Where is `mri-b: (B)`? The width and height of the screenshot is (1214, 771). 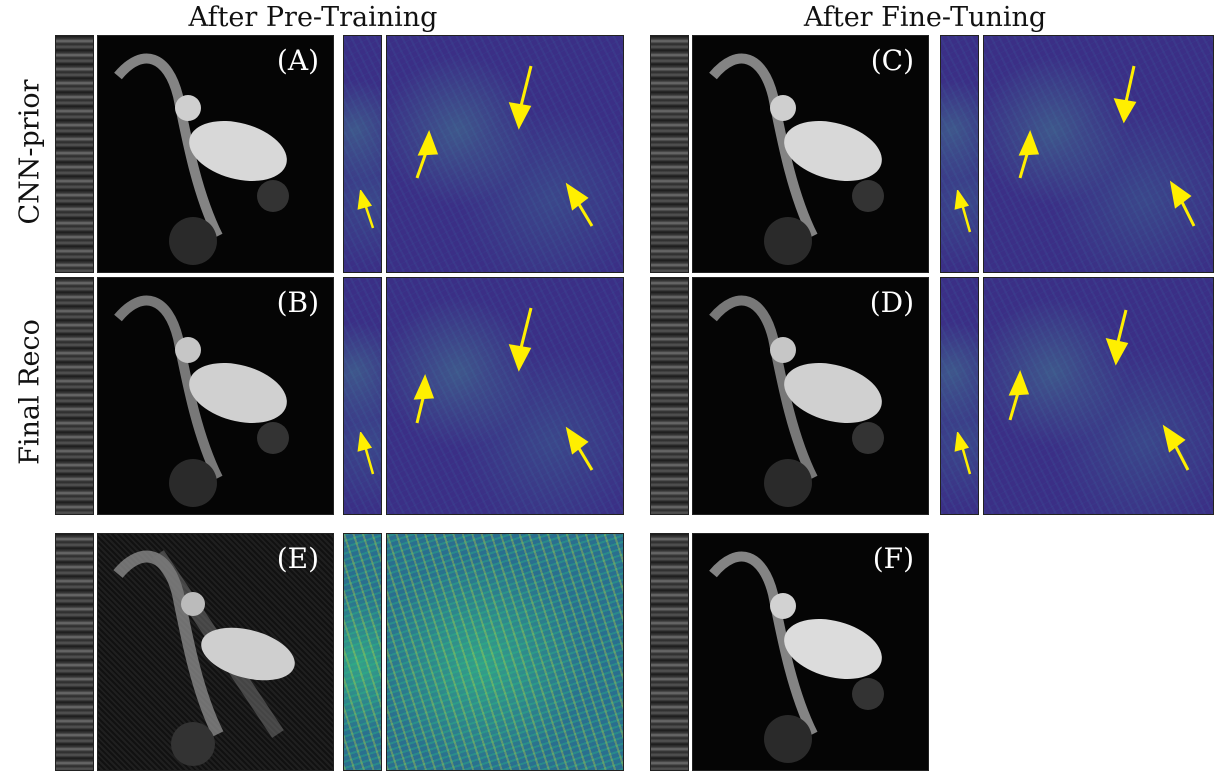 mri-b: (B) is located at coordinates (215, 396).